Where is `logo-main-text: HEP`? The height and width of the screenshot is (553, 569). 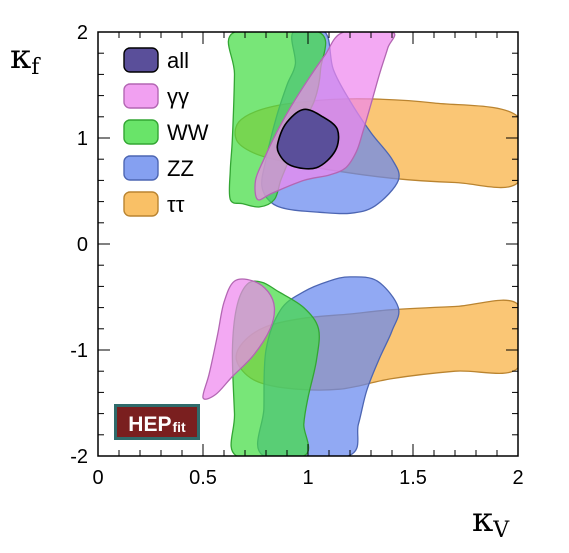 logo-main-text: HEP is located at coordinates (150, 424).